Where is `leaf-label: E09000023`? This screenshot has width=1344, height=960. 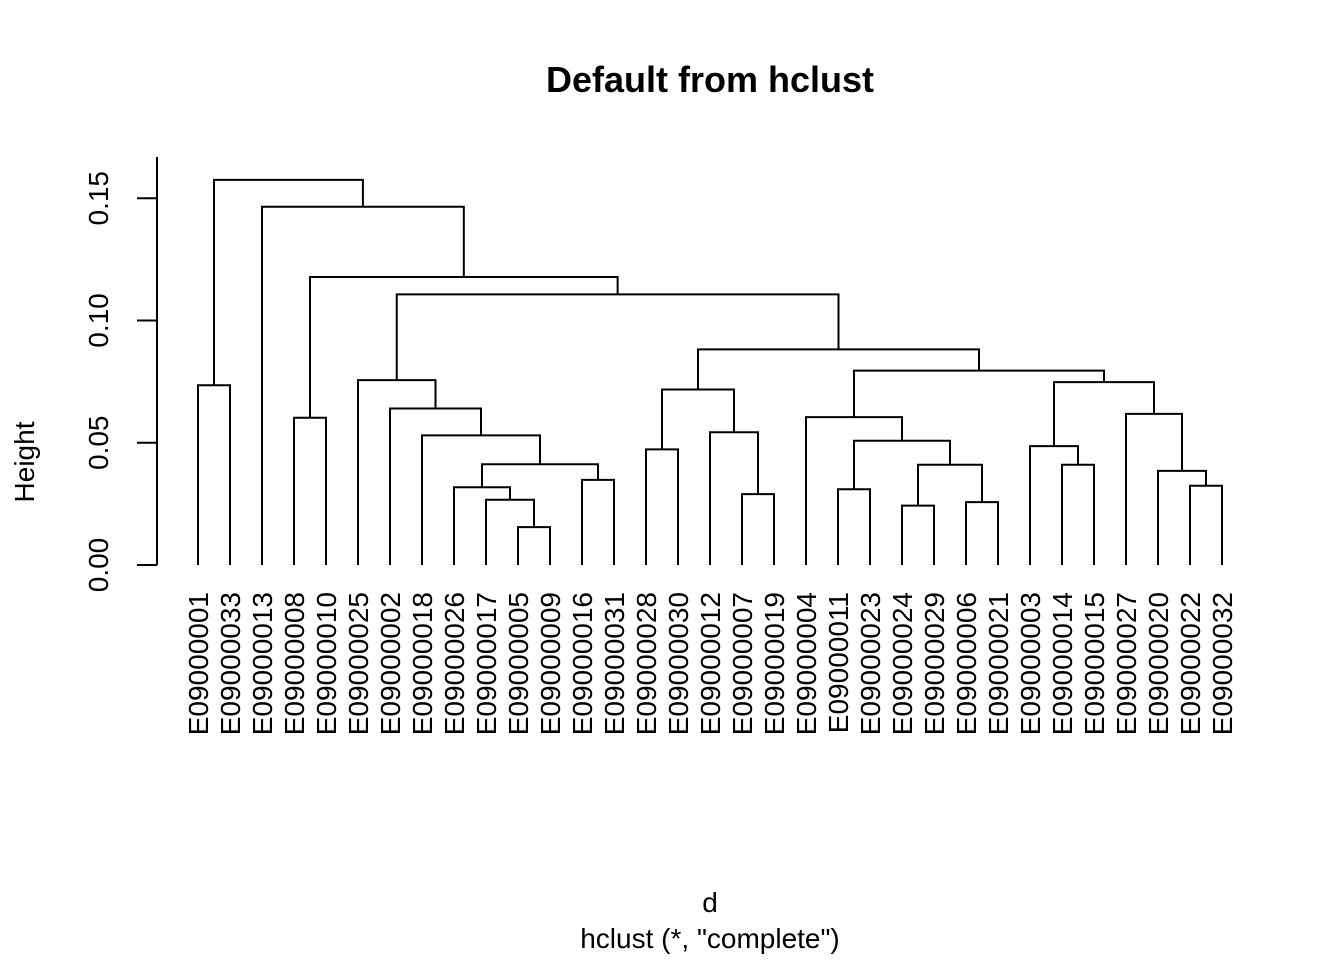
leaf-label: E09000023 is located at coordinates (870, 663).